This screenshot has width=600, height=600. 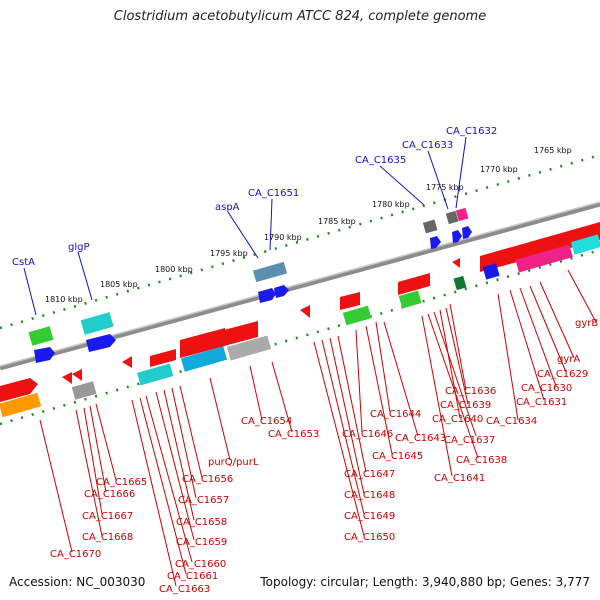 What do you see at coordinates (23, 262) in the screenshot?
I see `gene-label: CstA` at bounding box center [23, 262].